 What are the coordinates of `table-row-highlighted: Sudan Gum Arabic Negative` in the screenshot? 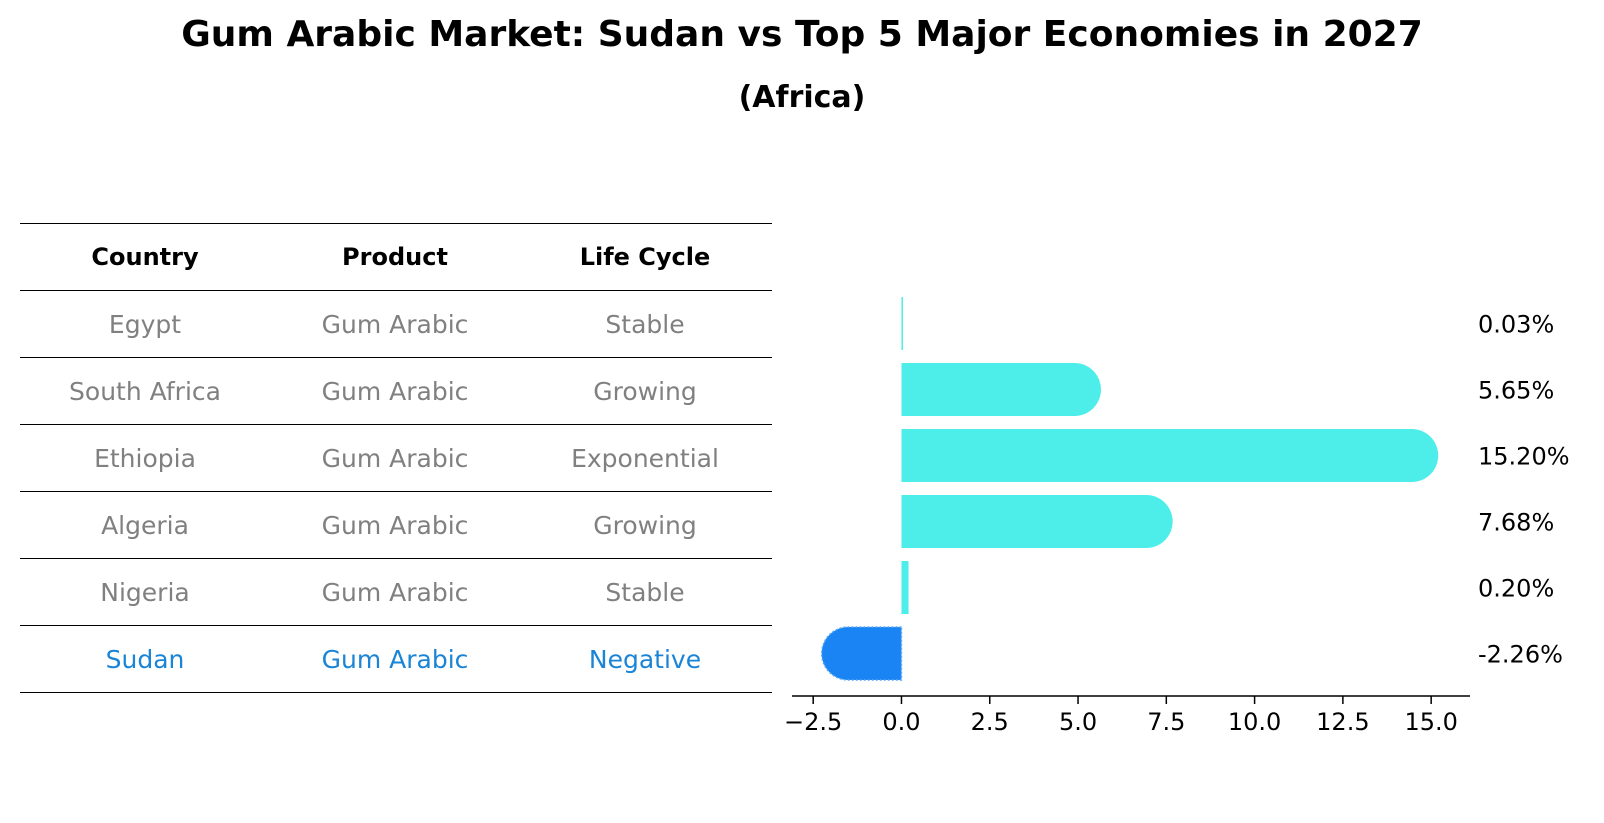 It's located at (396, 659).